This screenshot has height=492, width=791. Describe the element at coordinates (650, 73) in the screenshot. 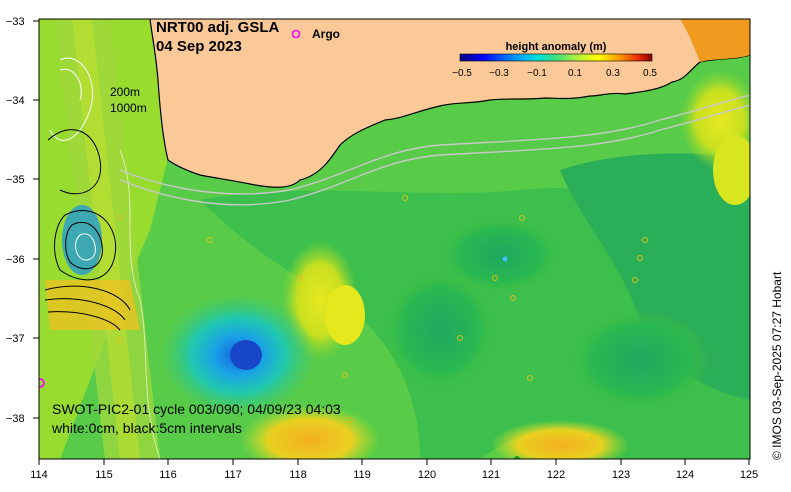

I see `colorbar-tick: 0.5` at that location.